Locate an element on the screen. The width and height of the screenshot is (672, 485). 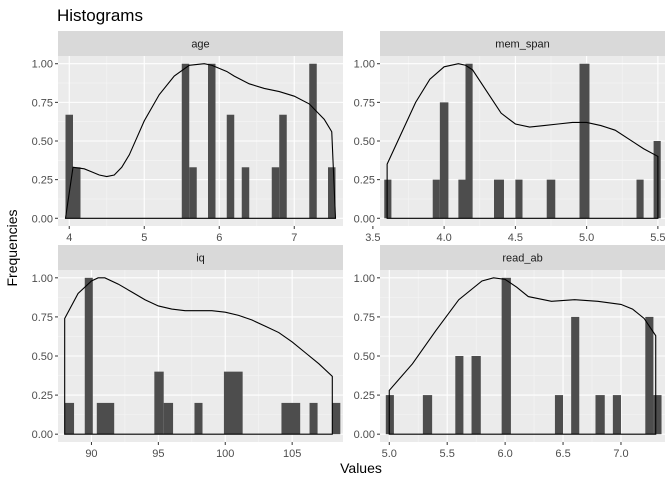
x-tick-label: 105 is located at coordinates (292, 454).